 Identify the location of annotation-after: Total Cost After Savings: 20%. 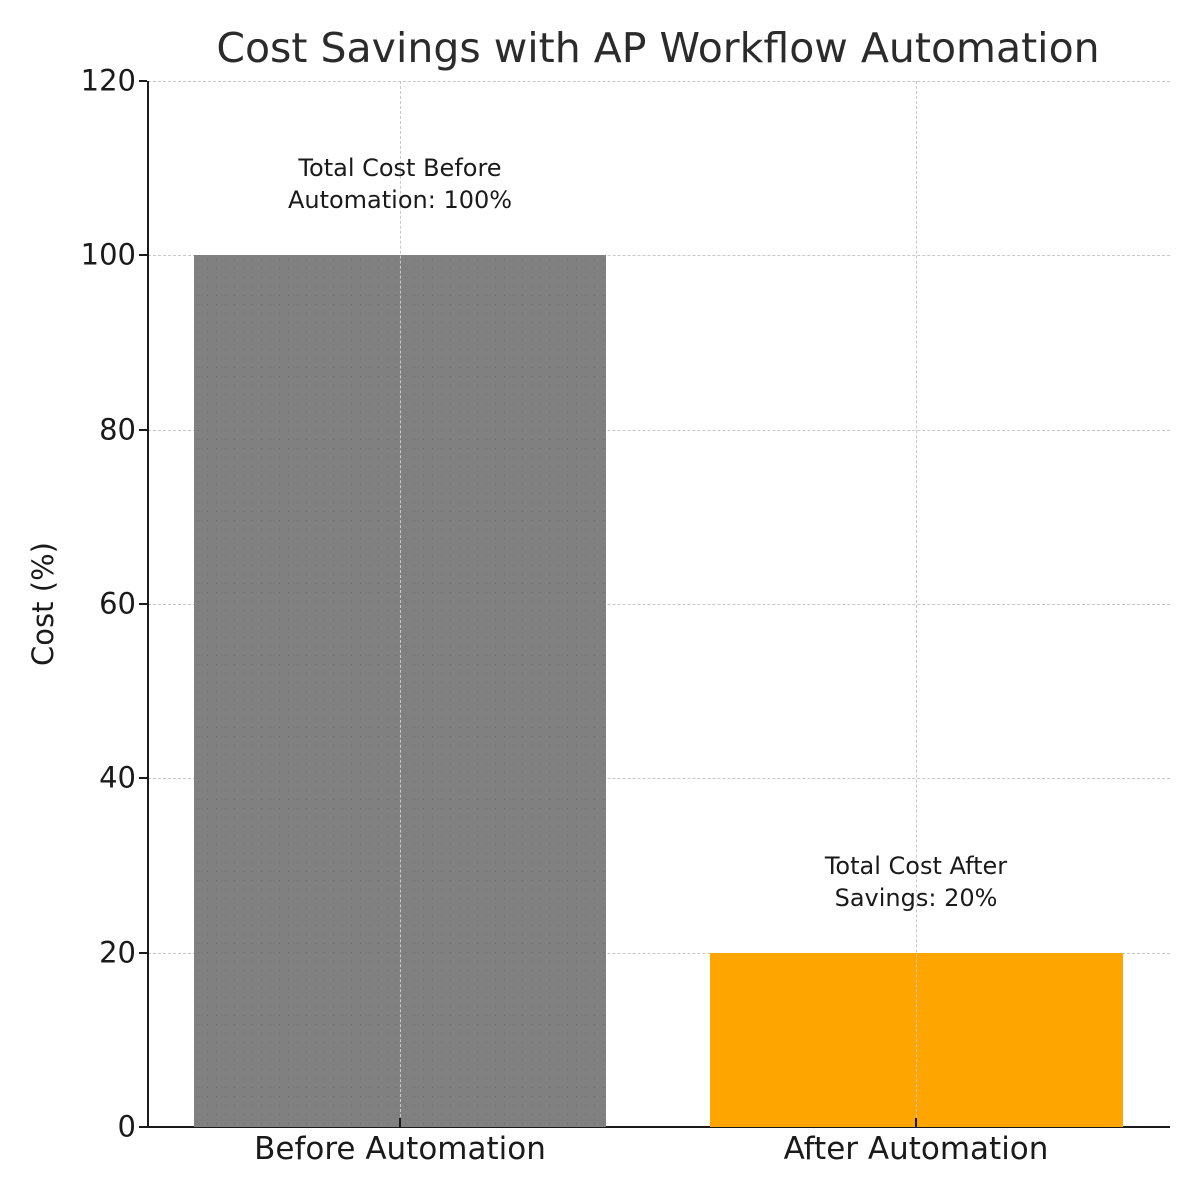
(916, 882).